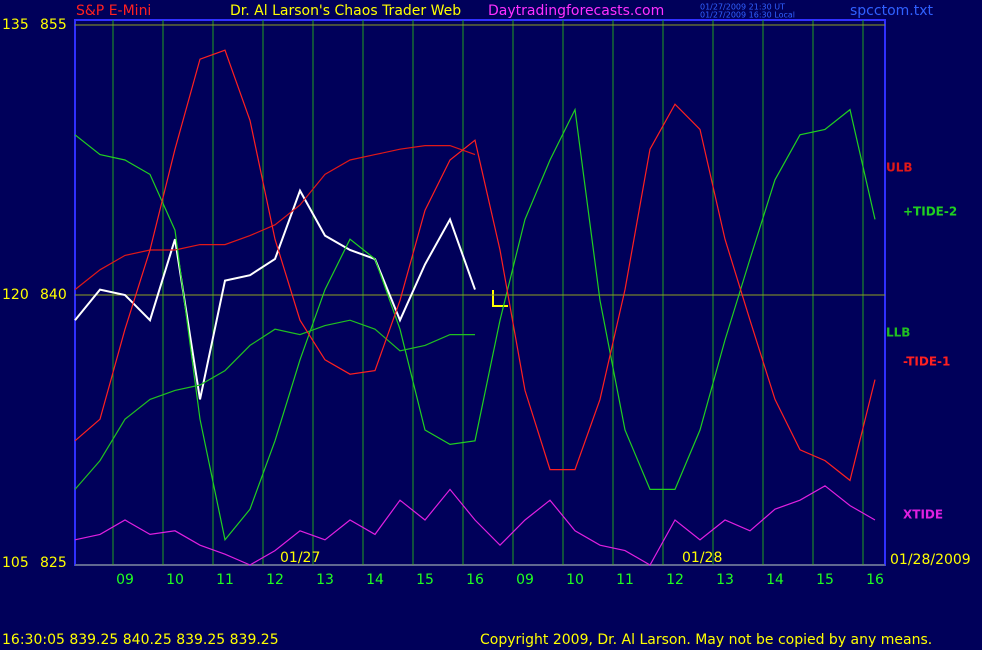  Describe the element at coordinates (747, 15) in the screenshot. I see `timestamp: 01/27/2009 16:30 Local` at that location.